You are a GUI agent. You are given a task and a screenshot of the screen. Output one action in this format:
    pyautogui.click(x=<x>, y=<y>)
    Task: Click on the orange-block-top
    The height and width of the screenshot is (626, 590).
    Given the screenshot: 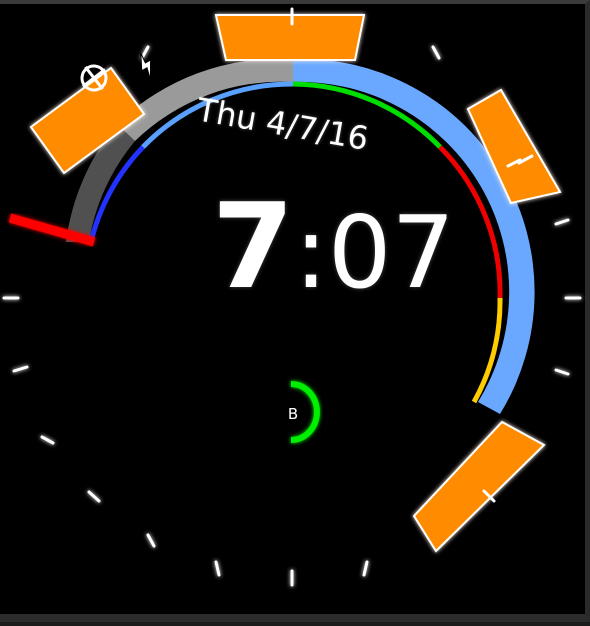 What is the action you would take?
    pyautogui.click(x=290, y=37)
    